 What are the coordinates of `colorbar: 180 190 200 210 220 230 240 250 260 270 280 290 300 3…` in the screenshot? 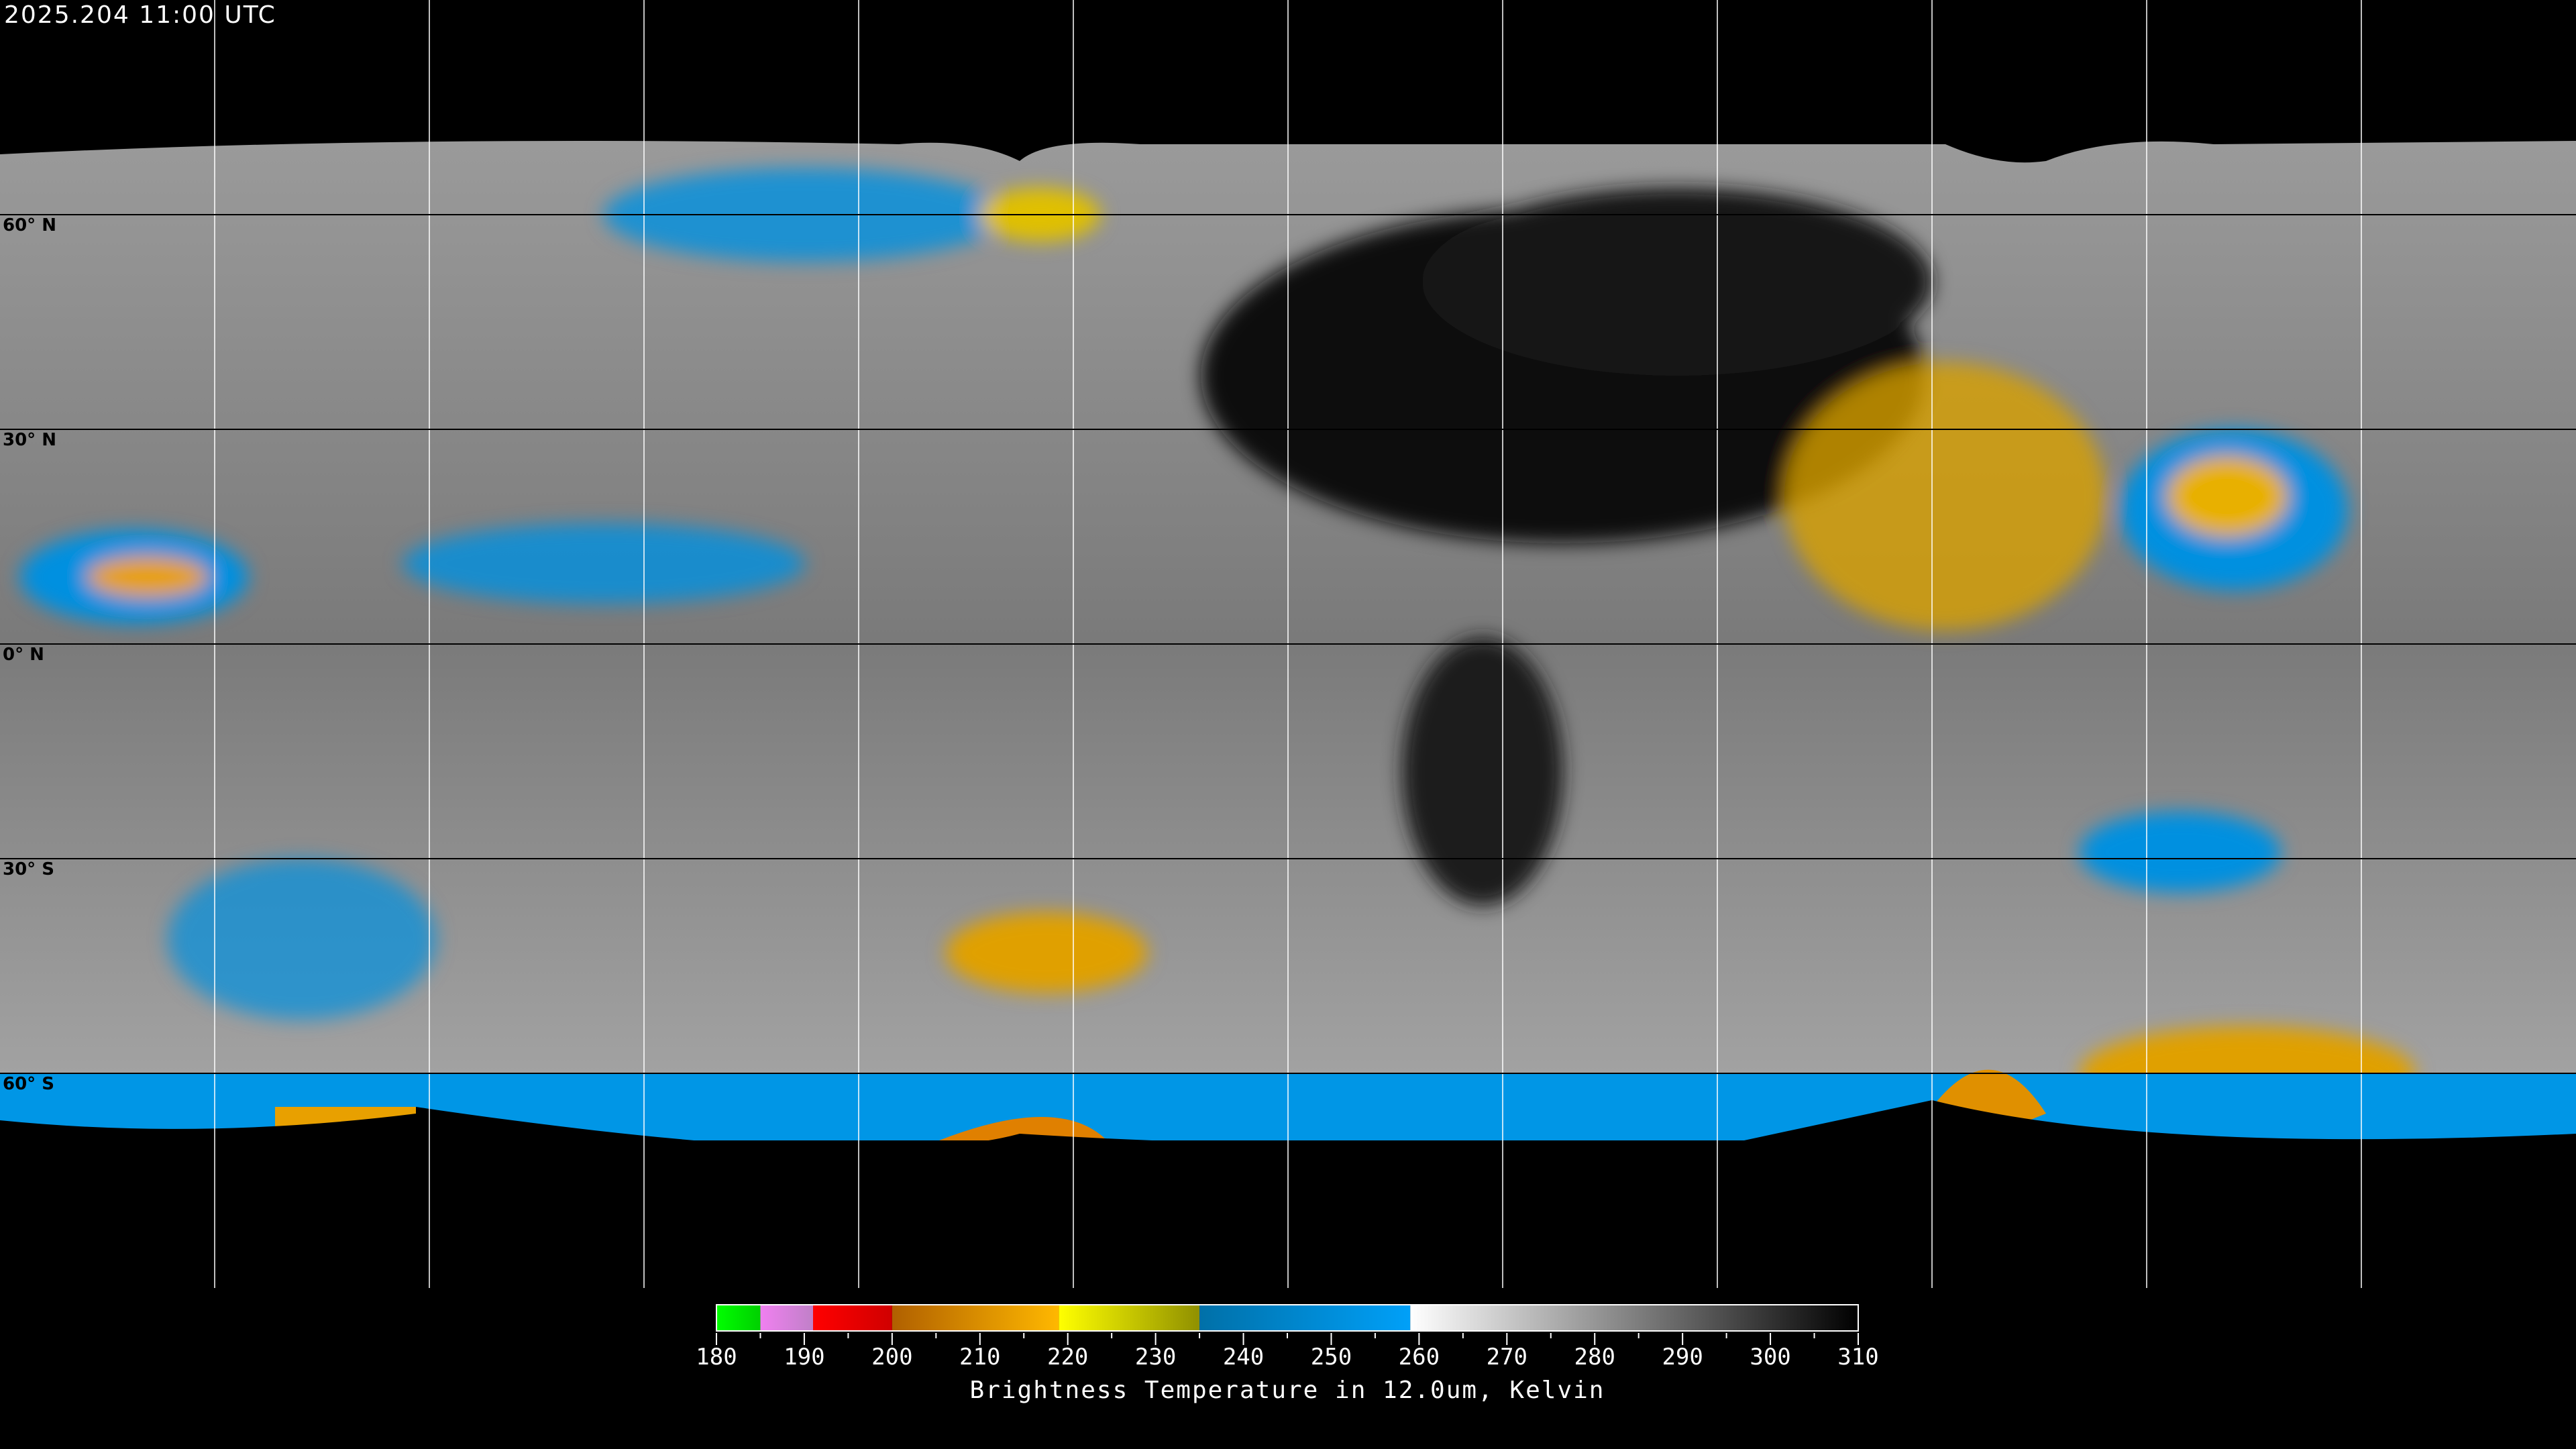 It's located at (1287, 1354).